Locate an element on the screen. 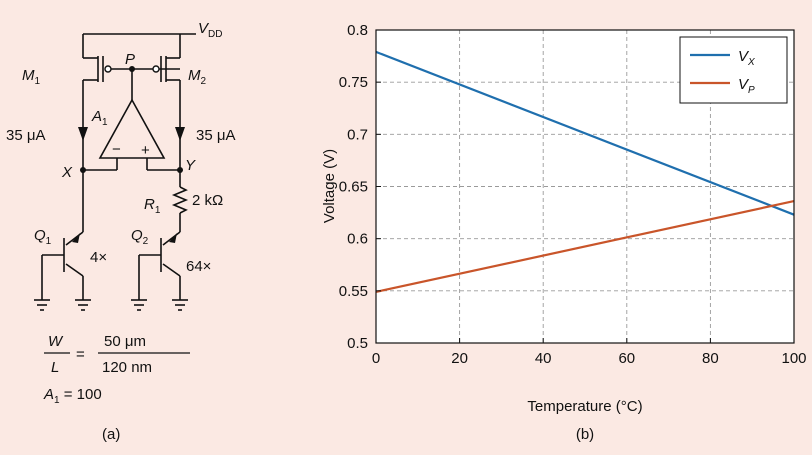  node-p-label: P is located at coordinates (130, 59).